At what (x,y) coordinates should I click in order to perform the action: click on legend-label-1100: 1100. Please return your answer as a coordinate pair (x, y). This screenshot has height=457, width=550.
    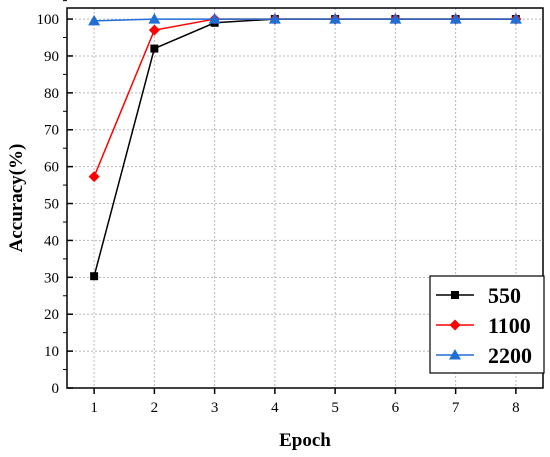
    Looking at the image, I should click on (509, 325).